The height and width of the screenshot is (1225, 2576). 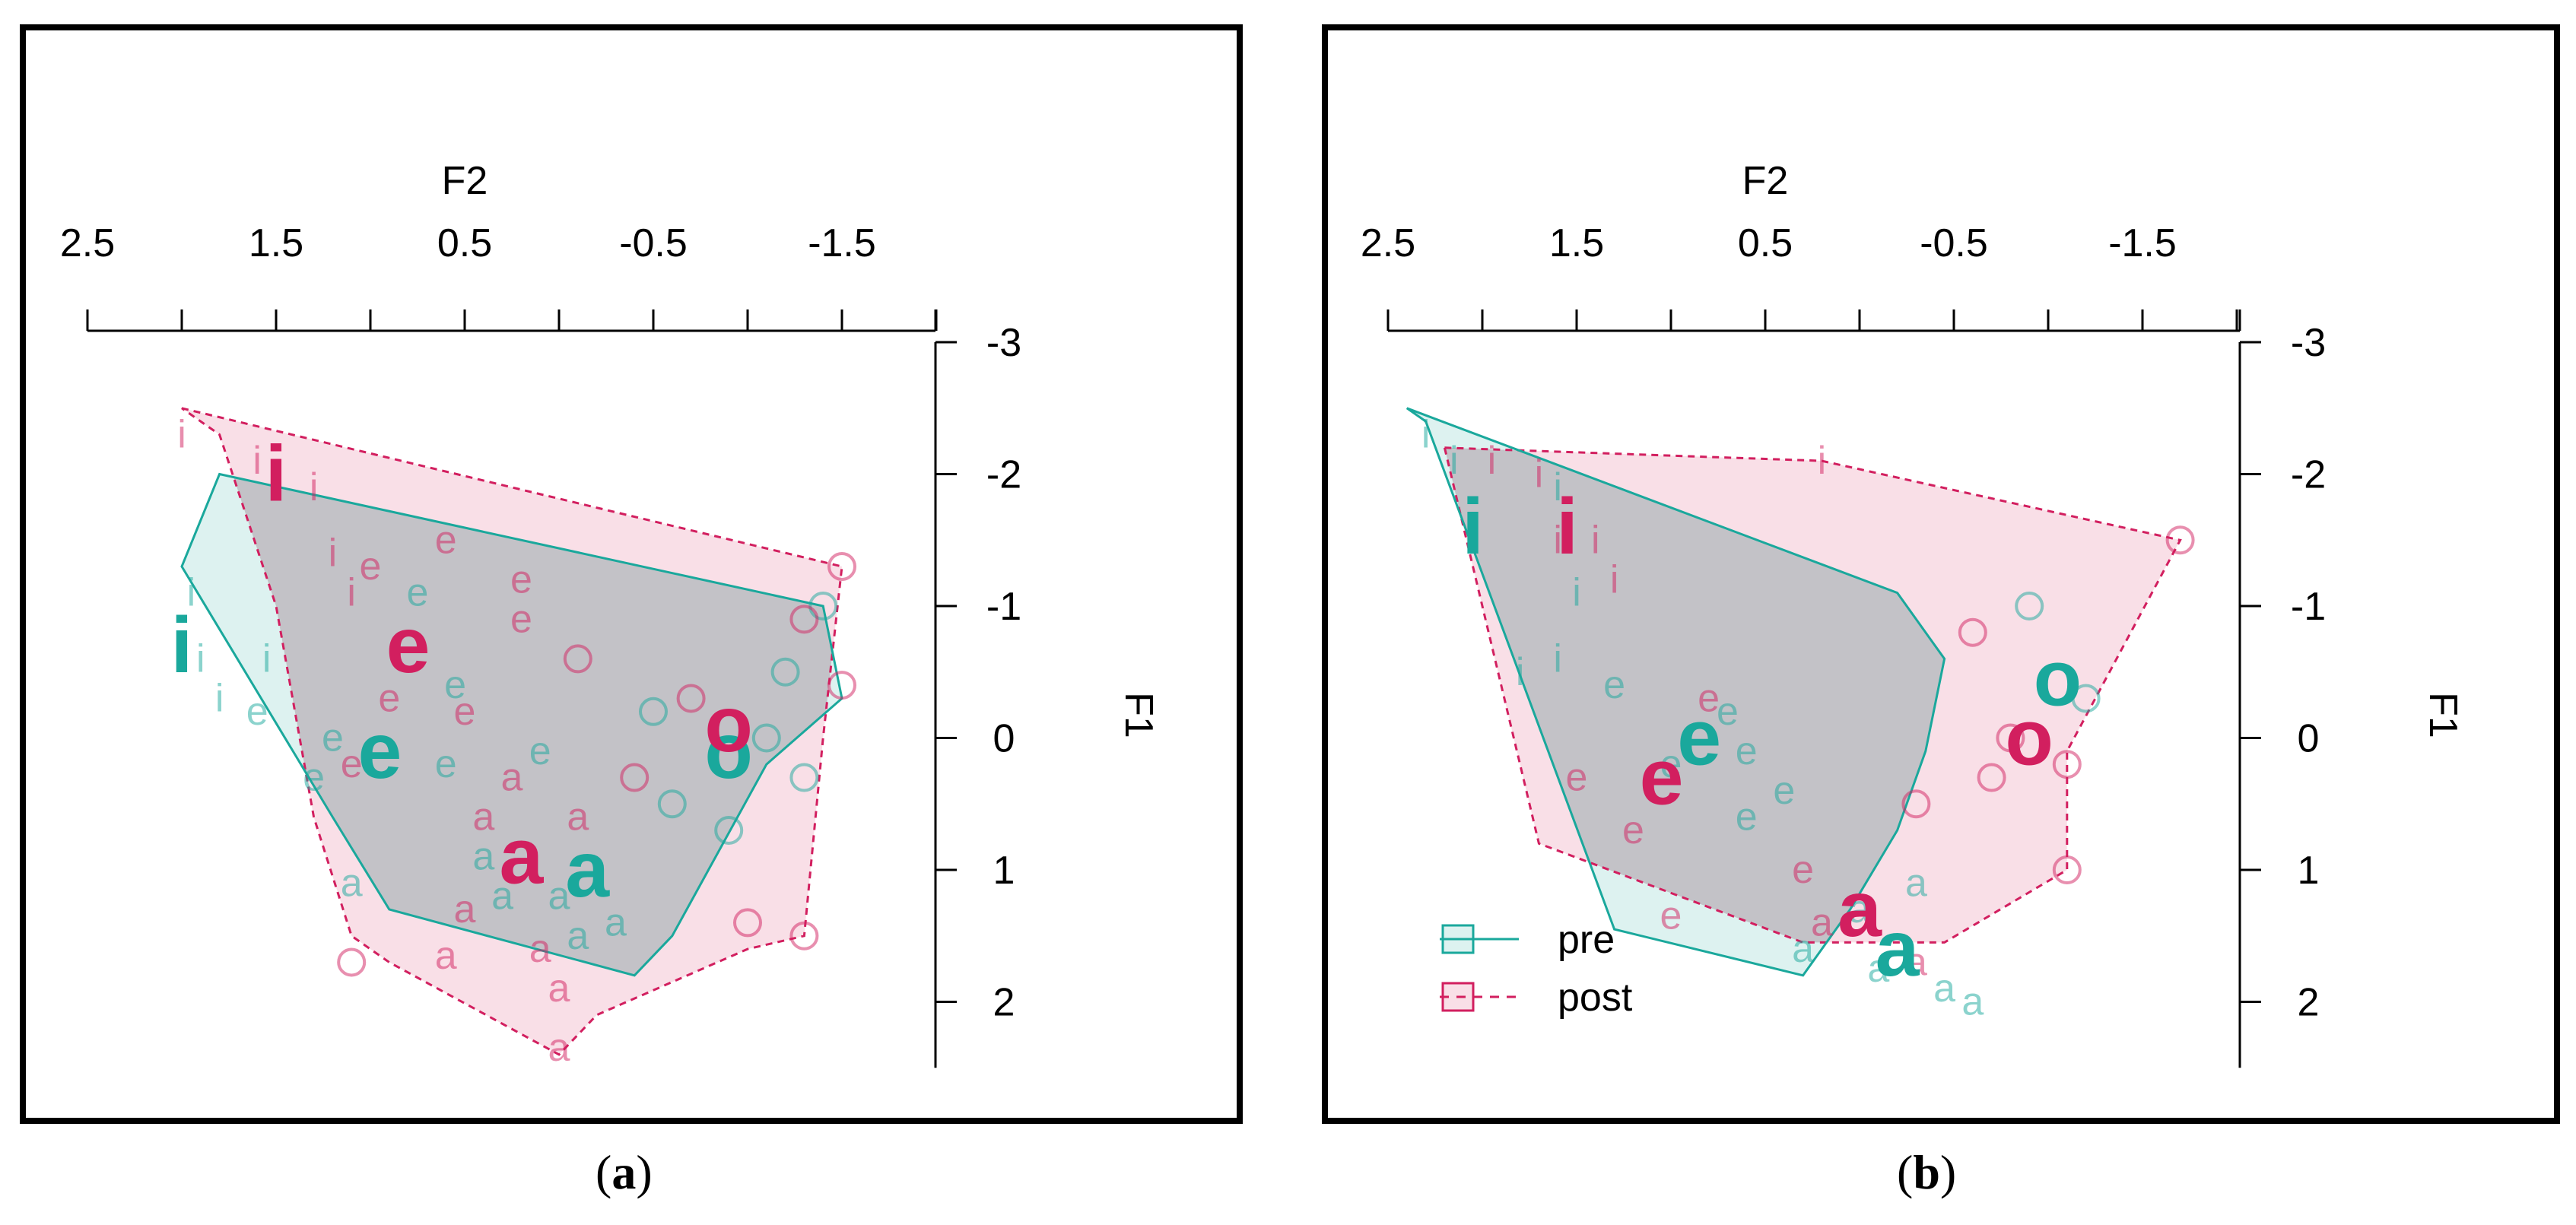 I want to click on pre-token-i-4-b: i, so click(x=1557, y=659).